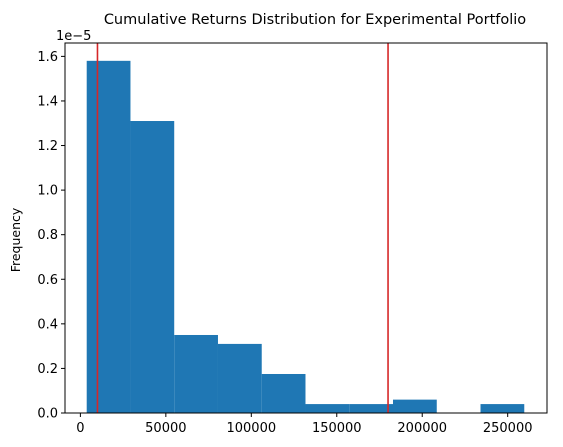 The image size is (563, 447). I want to click on x-tick-label-5: 250000, so click(508, 428).